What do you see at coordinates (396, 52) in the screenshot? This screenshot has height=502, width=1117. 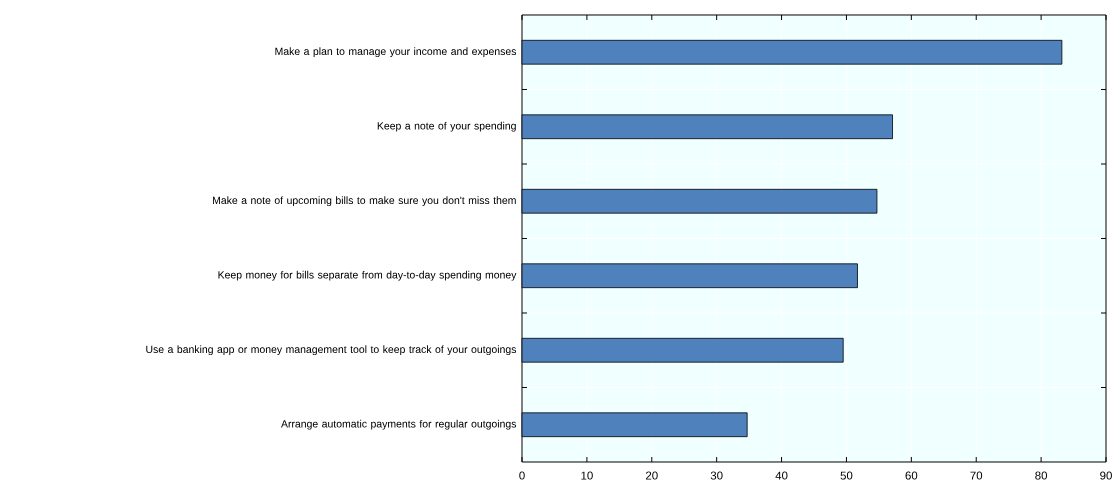 I see `y-tick-label: Make a plan to manage your income and expenses` at bounding box center [396, 52].